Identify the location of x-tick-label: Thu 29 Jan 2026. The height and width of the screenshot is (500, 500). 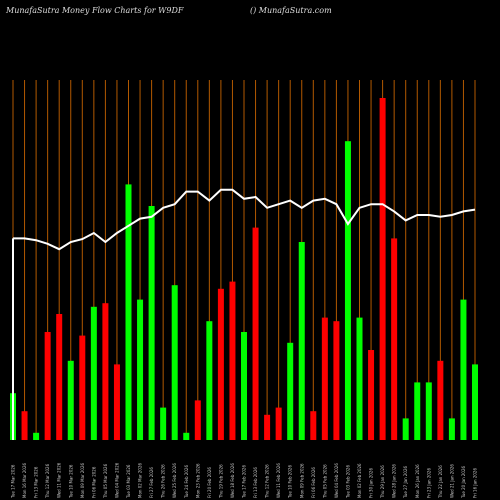
(382, 482).